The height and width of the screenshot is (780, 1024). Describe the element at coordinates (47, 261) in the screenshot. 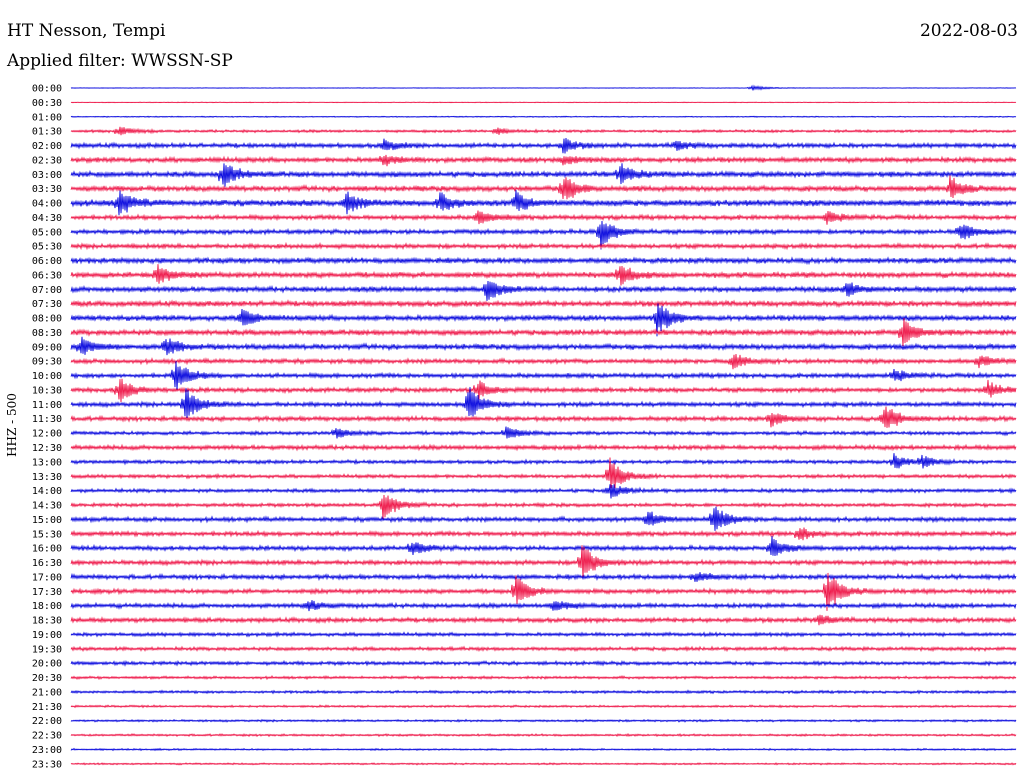

I see `time-tick-label: 06:00` at that location.